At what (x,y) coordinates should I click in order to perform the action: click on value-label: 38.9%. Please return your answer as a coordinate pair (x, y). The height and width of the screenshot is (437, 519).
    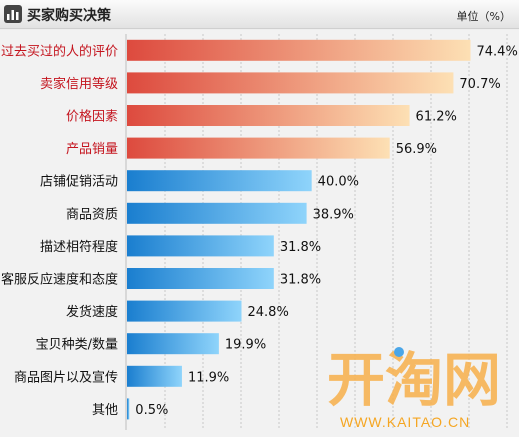
    Looking at the image, I should click on (333, 214).